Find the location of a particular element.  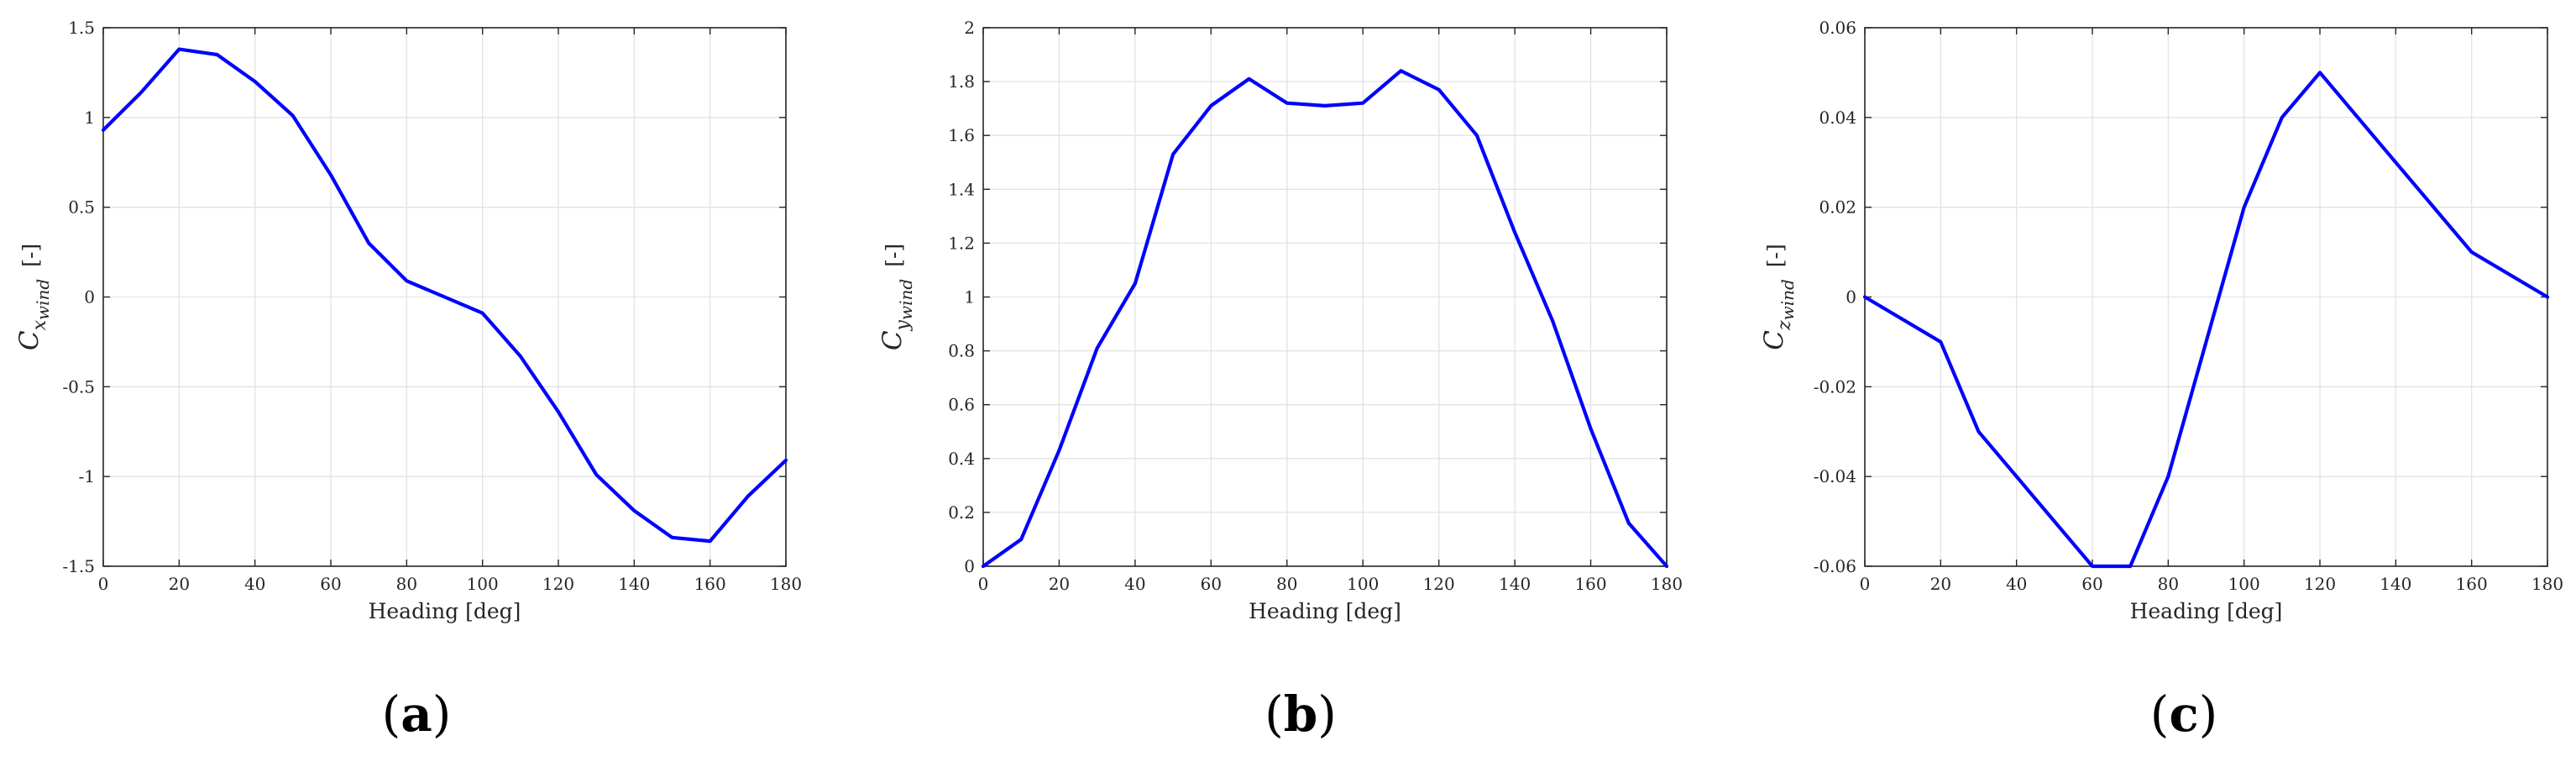

panel-caption-b: (b) is located at coordinates (1301, 714).